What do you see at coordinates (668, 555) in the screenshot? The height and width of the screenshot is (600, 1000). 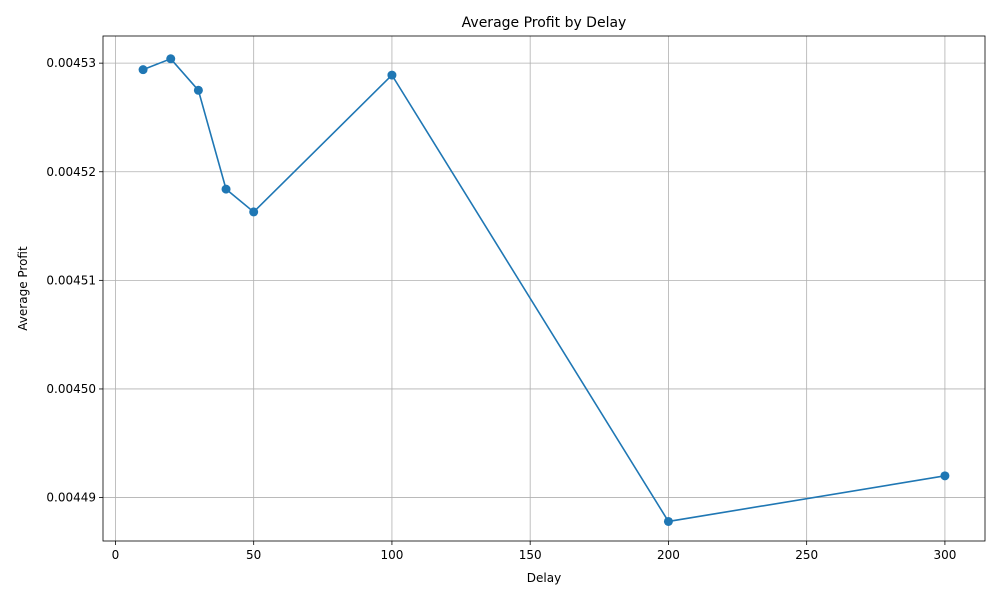 I see `x-tick-label: 200` at bounding box center [668, 555].